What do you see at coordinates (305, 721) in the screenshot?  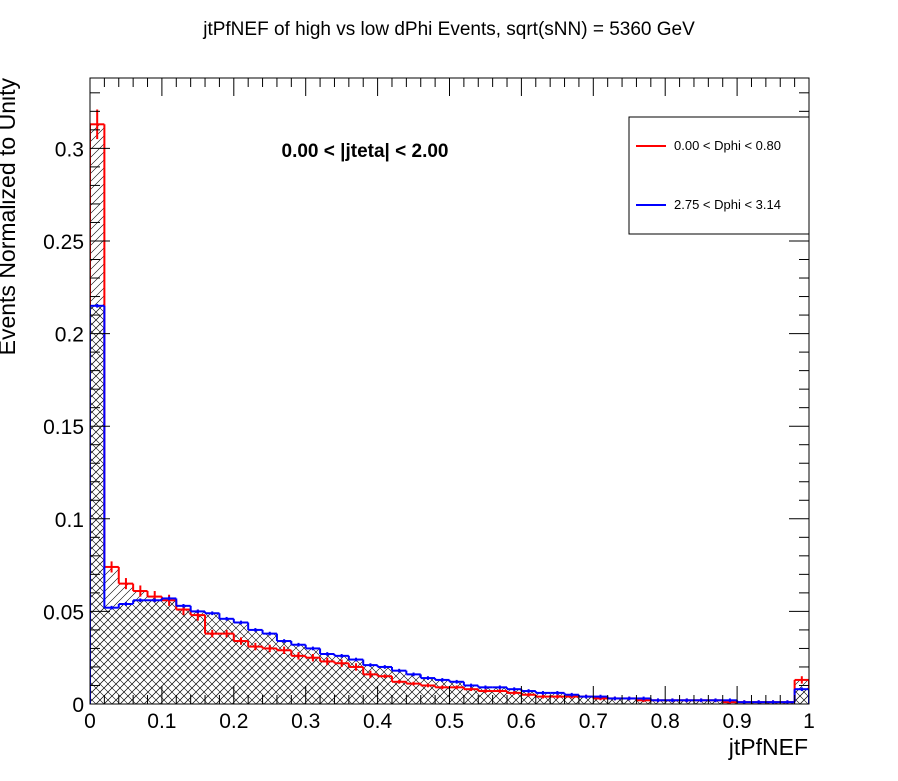 I see `x-tick-label: 0.3` at bounding box center [305, 721].